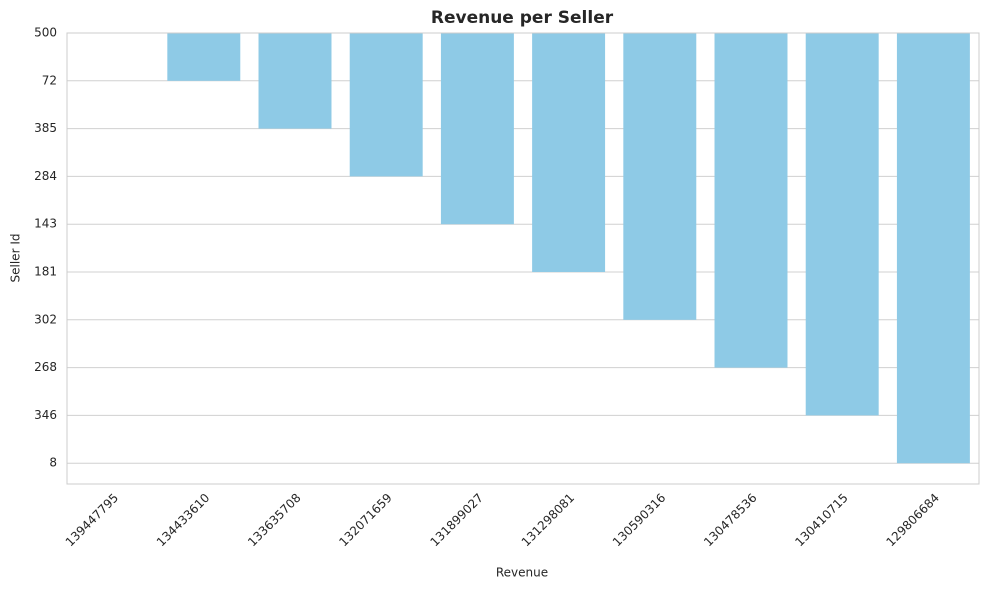 Image resolution: width=989 pixels, height=590 pixels. What do you see at coordinates (365, 520) in the screenshot?
I see `x-tick-label: 132071659` at bounding box center [365, 520].